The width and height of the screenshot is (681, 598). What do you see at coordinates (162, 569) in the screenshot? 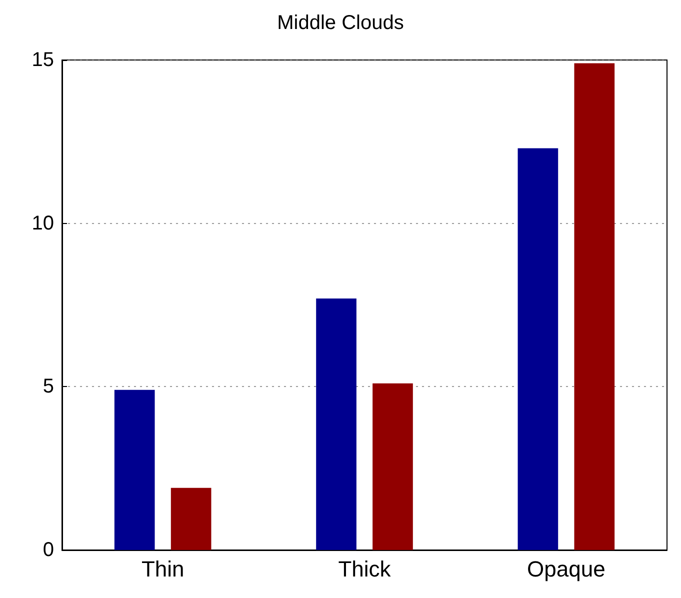
I see `x-tick-label: Thin` at bounding box center [162, 569].